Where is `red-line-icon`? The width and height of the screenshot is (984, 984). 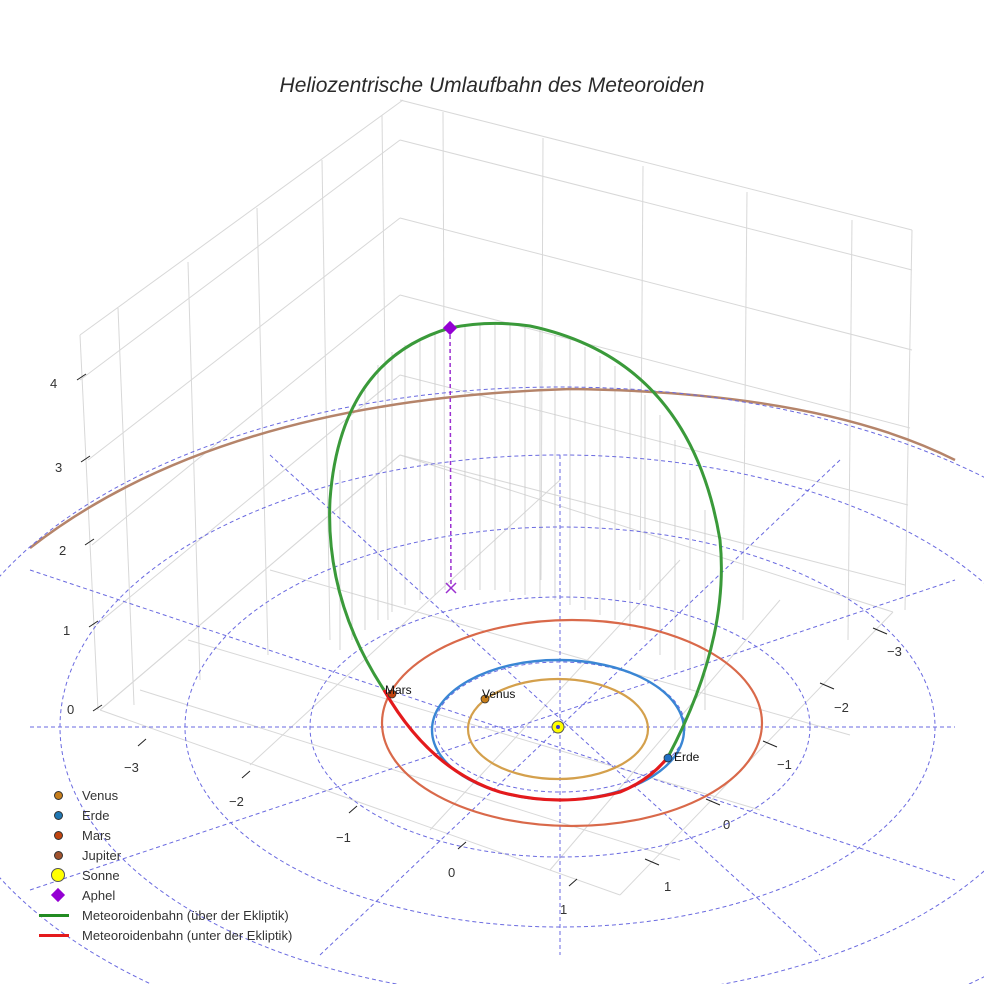 red-line-icon is located at coordinates (58, 935).